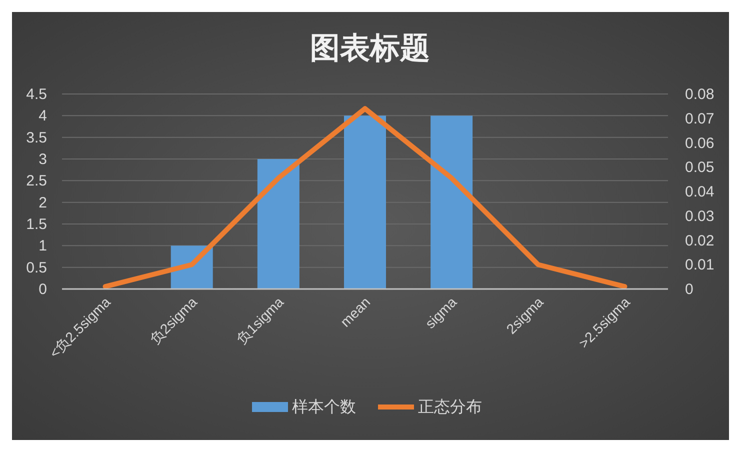  I want to click on y-tick-label: 3.5, so click(36, 137).